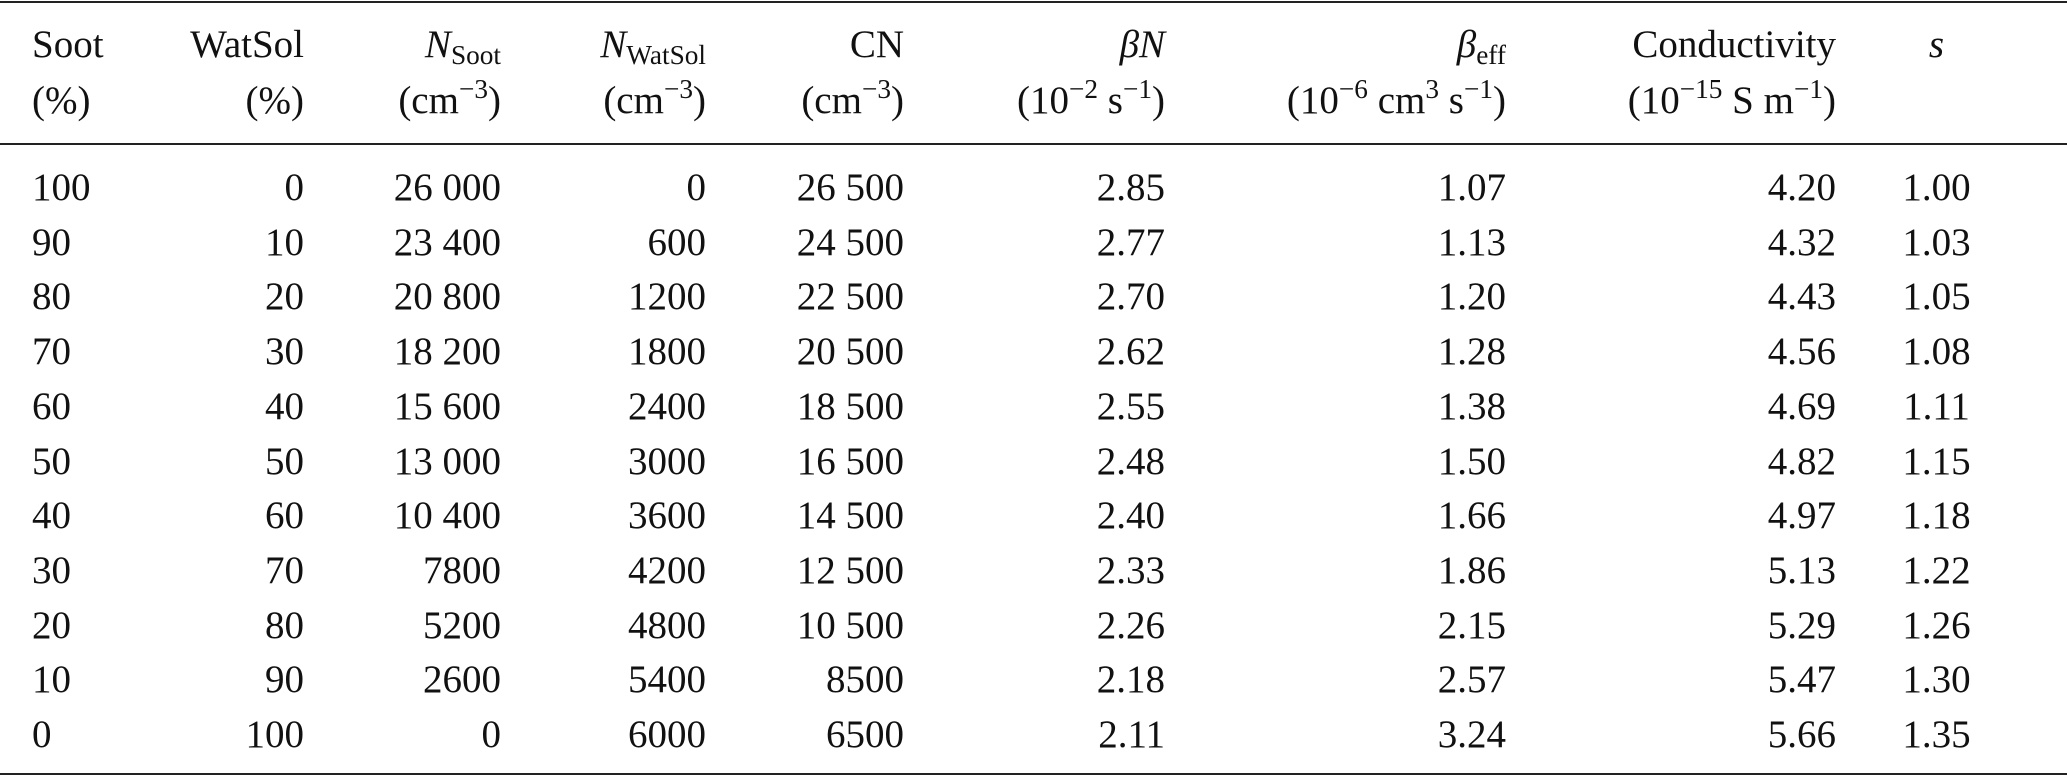 The image size is (2067, 782). What do you see at coordinates (1801, 406) in the screenshot?
I see `table-cell: 4.69` at bounding box center [1801, 406].